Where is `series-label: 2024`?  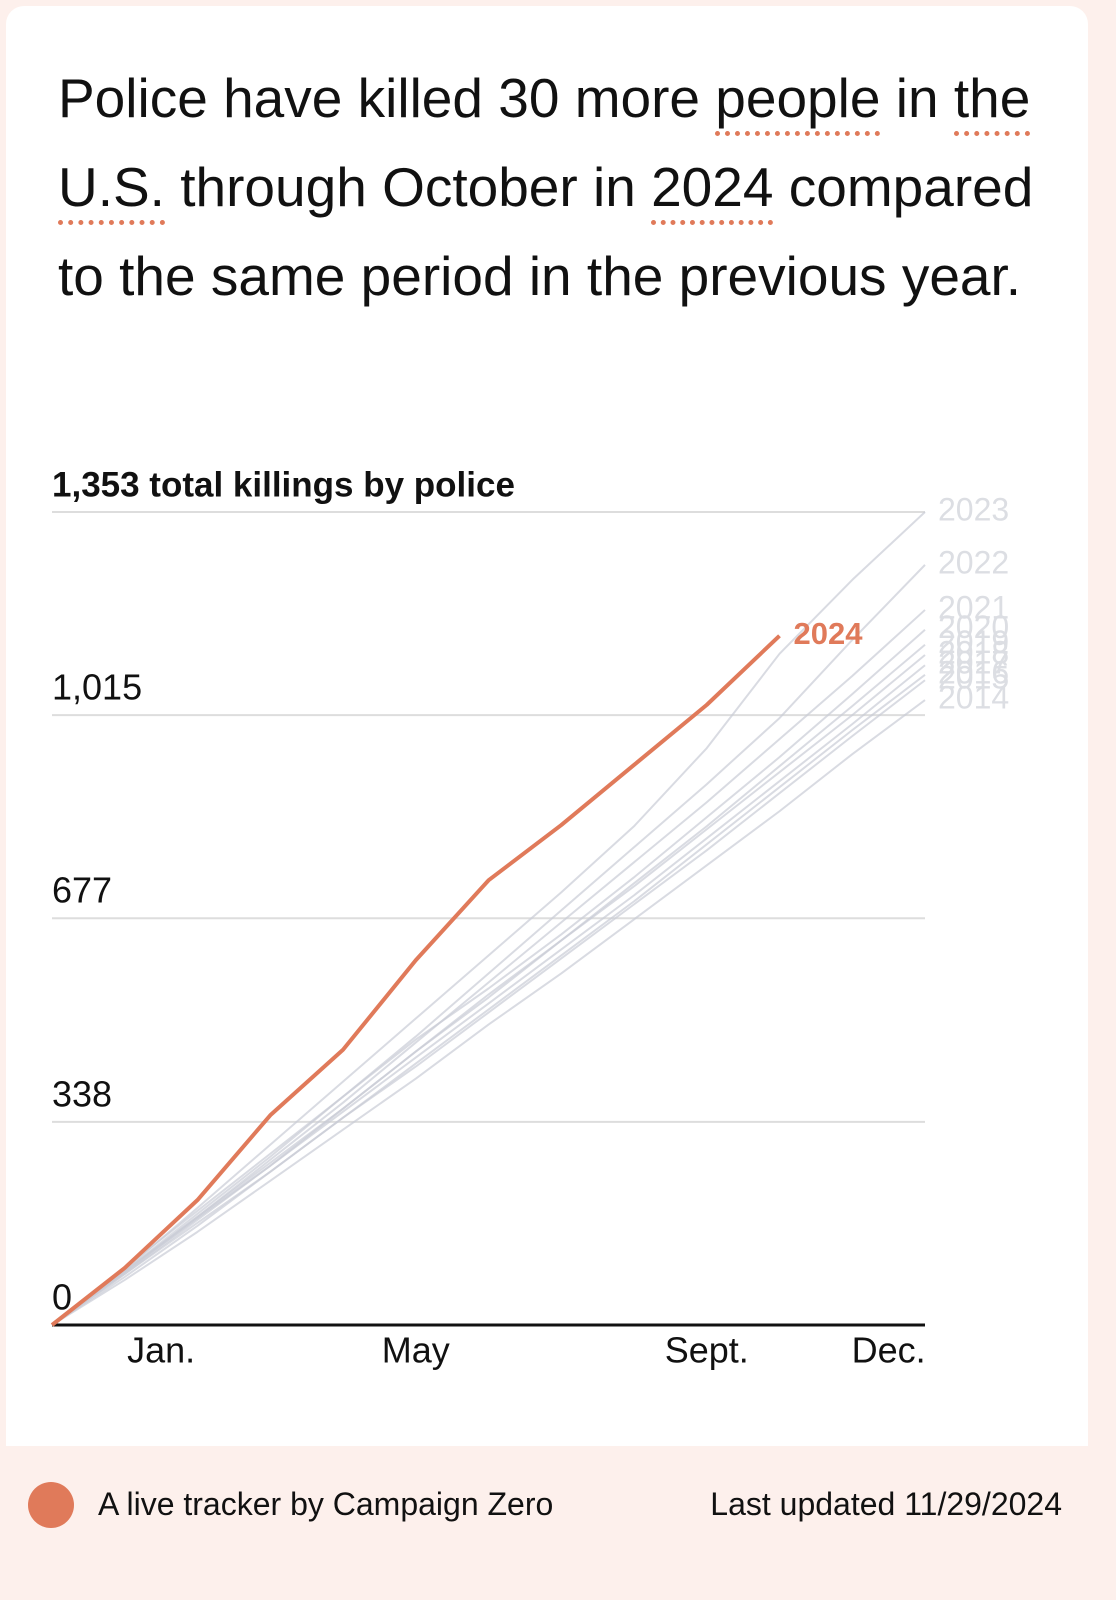
series-label: 2024 is located at coordinates (829, 633).